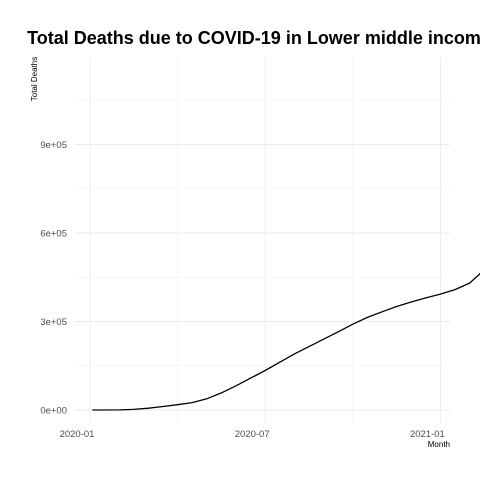 The height and width of the screenshot is (480, 480). Describe the element at coordinates (53, 411) in the screenshot. I see `y-tick-label: 0e+00` at that location.